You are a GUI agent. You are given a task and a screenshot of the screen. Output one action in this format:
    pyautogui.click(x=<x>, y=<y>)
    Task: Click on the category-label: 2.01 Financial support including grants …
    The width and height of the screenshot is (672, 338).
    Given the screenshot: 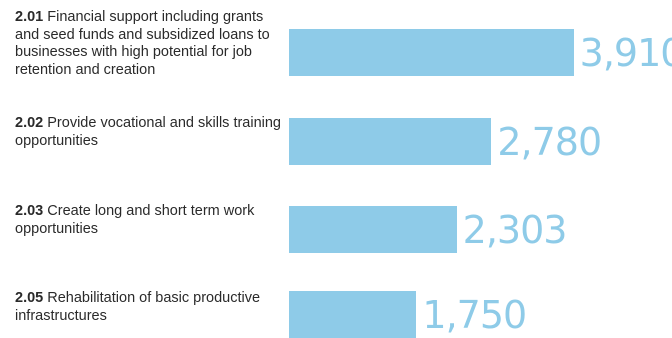 What is the action you would take?
    pyautogui.click(x=150, y=44)
    